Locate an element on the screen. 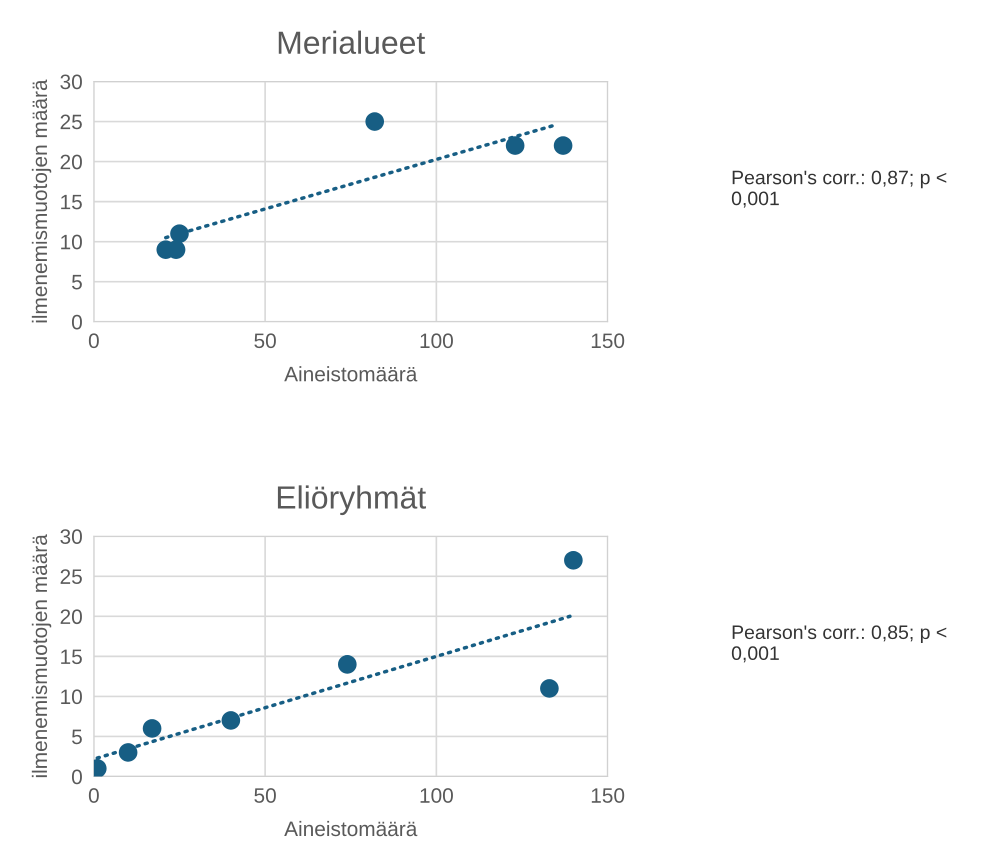  text: Pearson's corr.: 0,85; p < 0,001 is located at coordinates (839, 643).